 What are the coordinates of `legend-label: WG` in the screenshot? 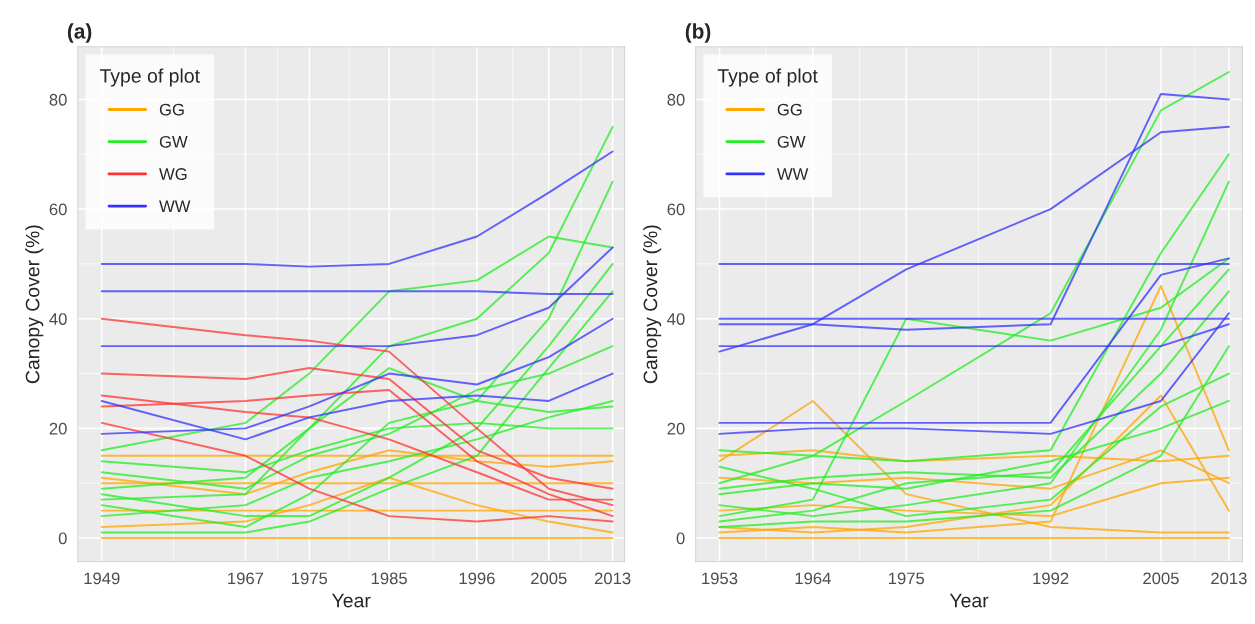 It's located at (173, 174).